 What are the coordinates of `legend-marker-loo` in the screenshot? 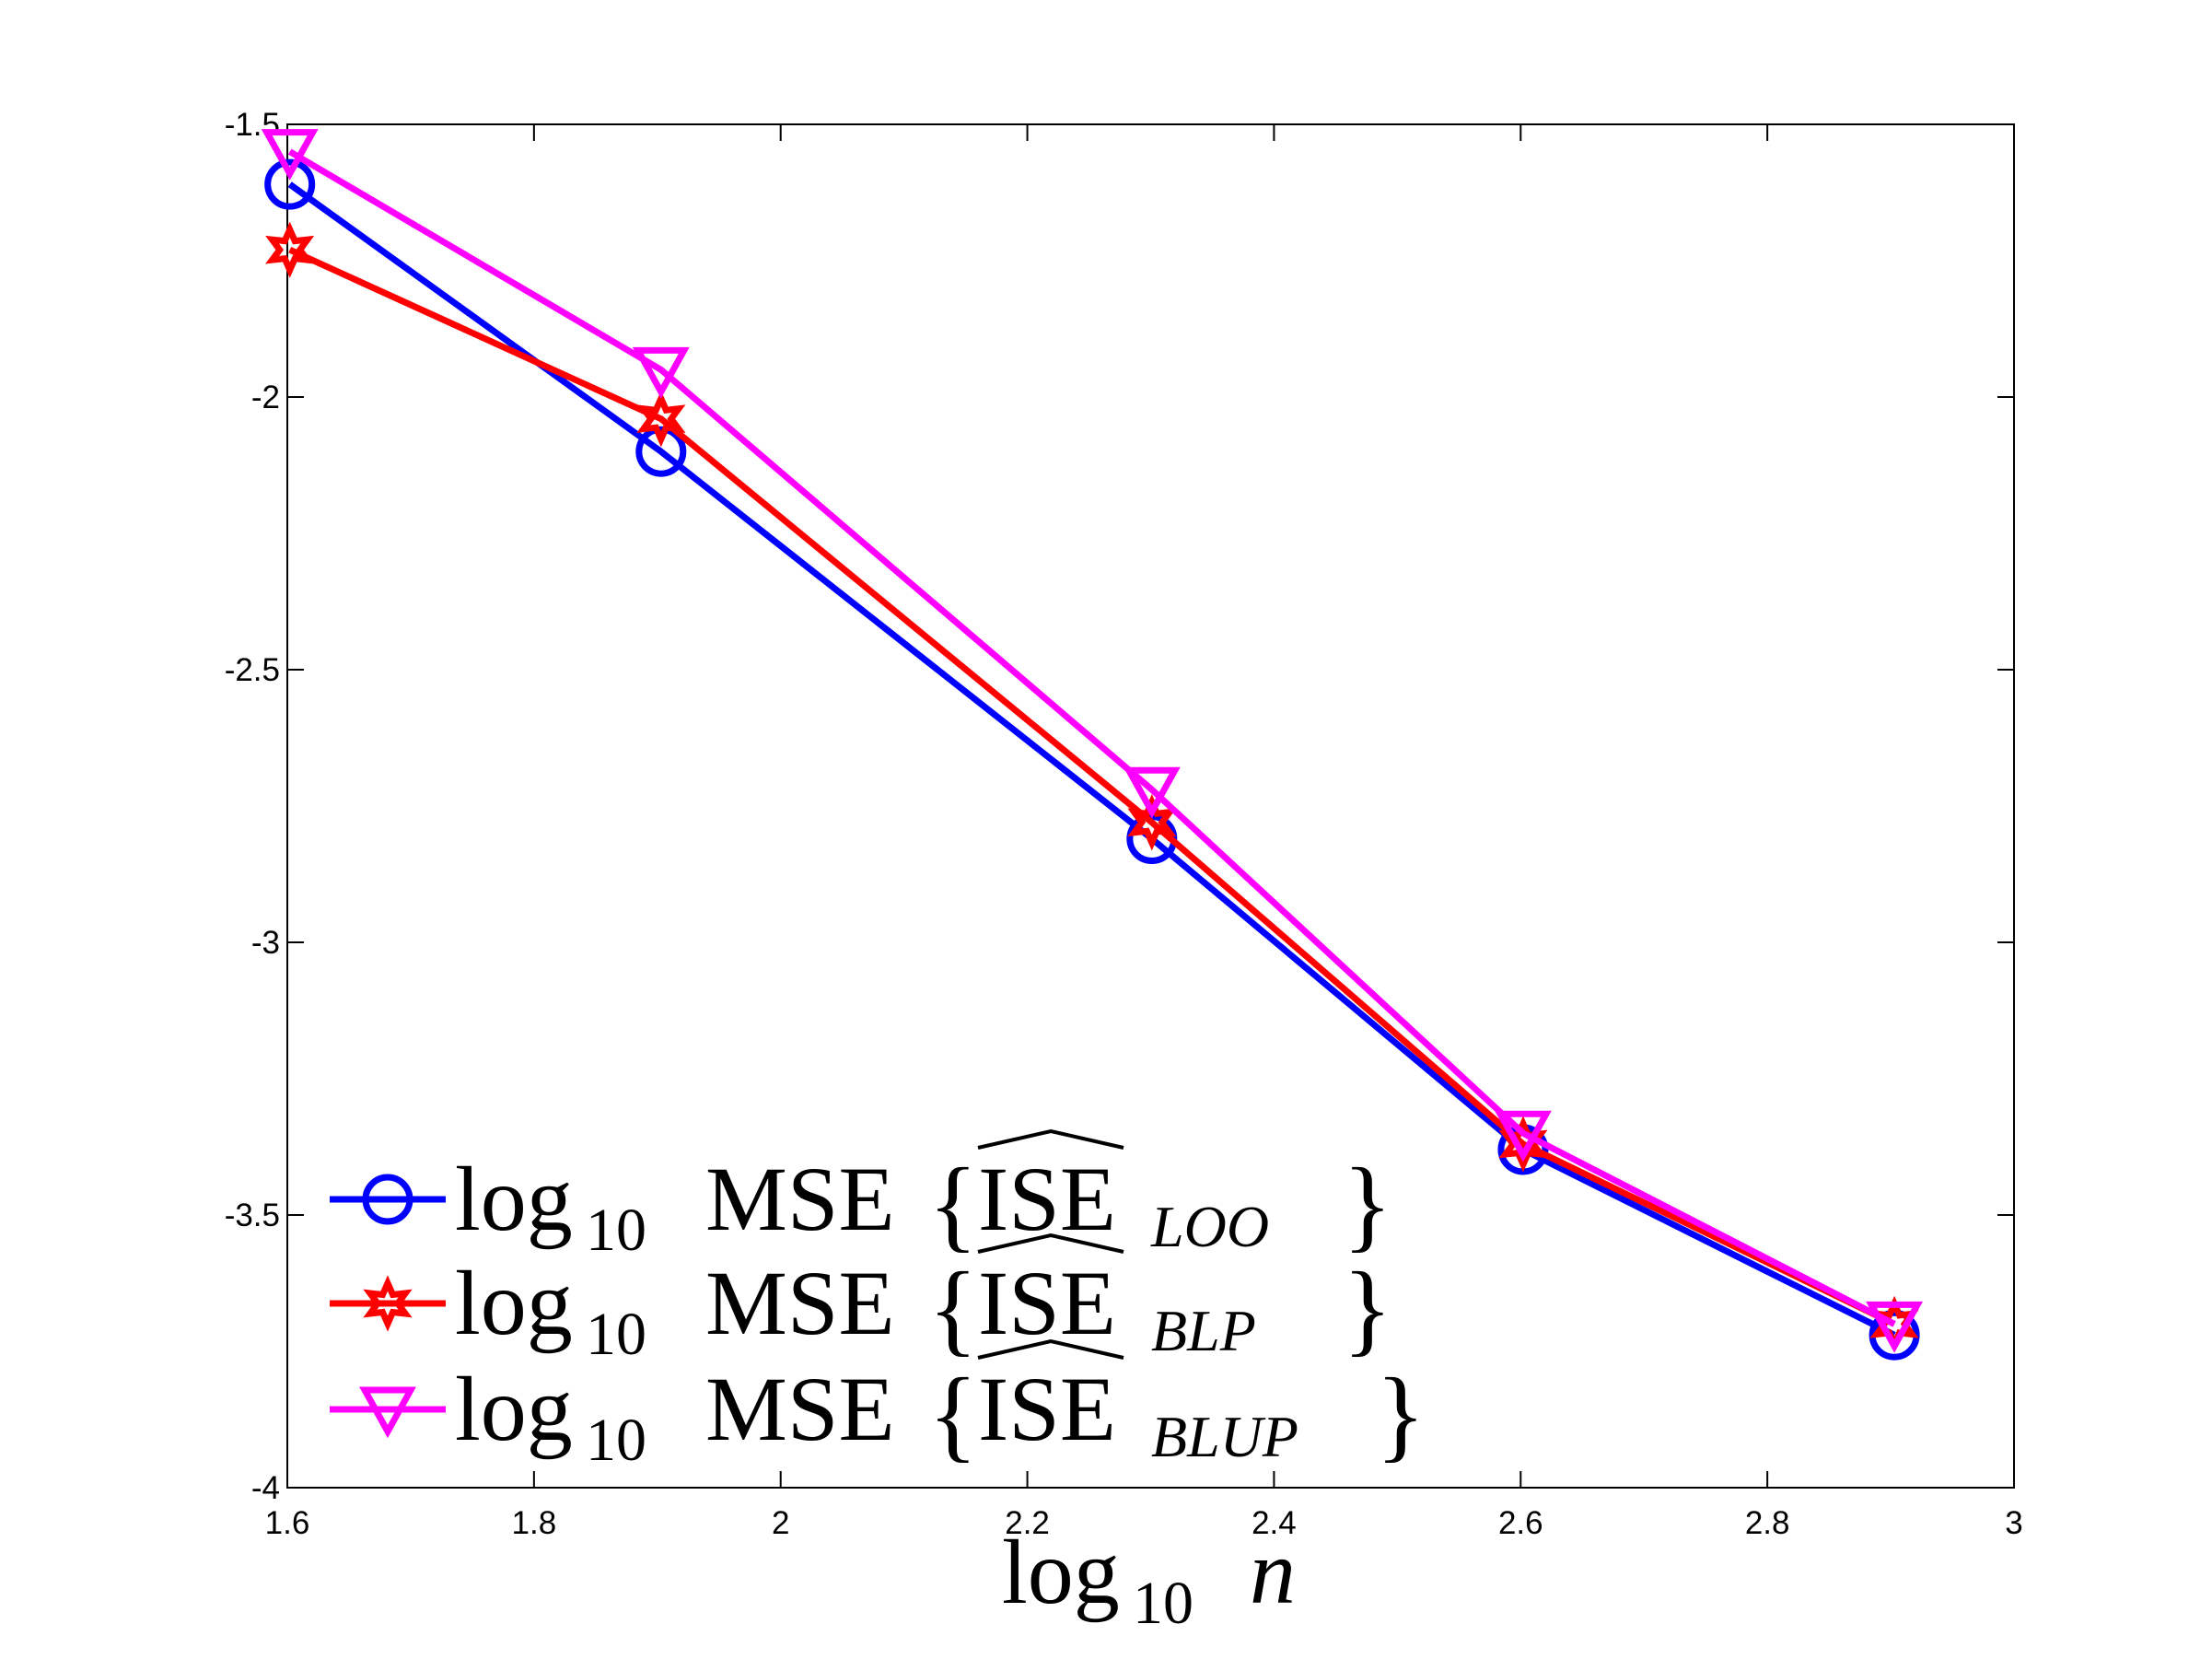 It's located at (388, 1199).